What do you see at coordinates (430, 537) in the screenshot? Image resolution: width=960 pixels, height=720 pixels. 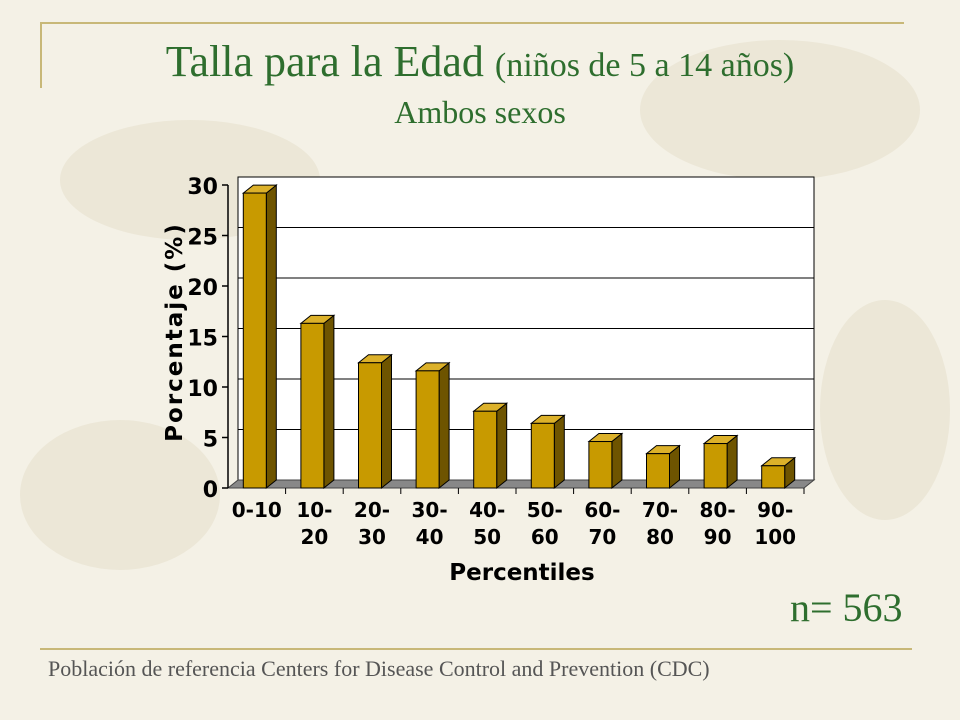 I see `x-tick-label: 40` at bounding box center [430, 537].